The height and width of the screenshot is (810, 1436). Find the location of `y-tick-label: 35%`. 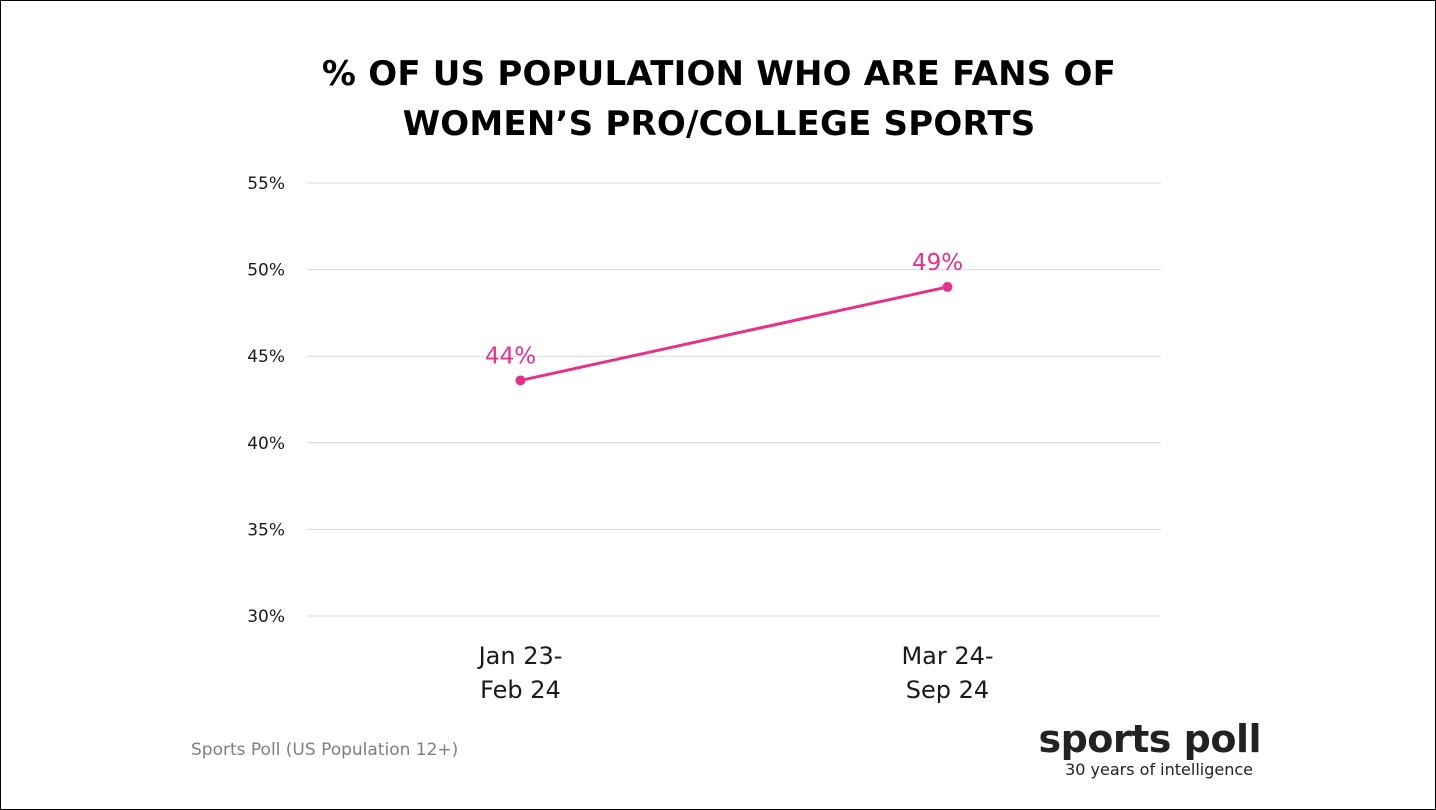

y-tick-label: 35% is located at coordinates (266, 530).